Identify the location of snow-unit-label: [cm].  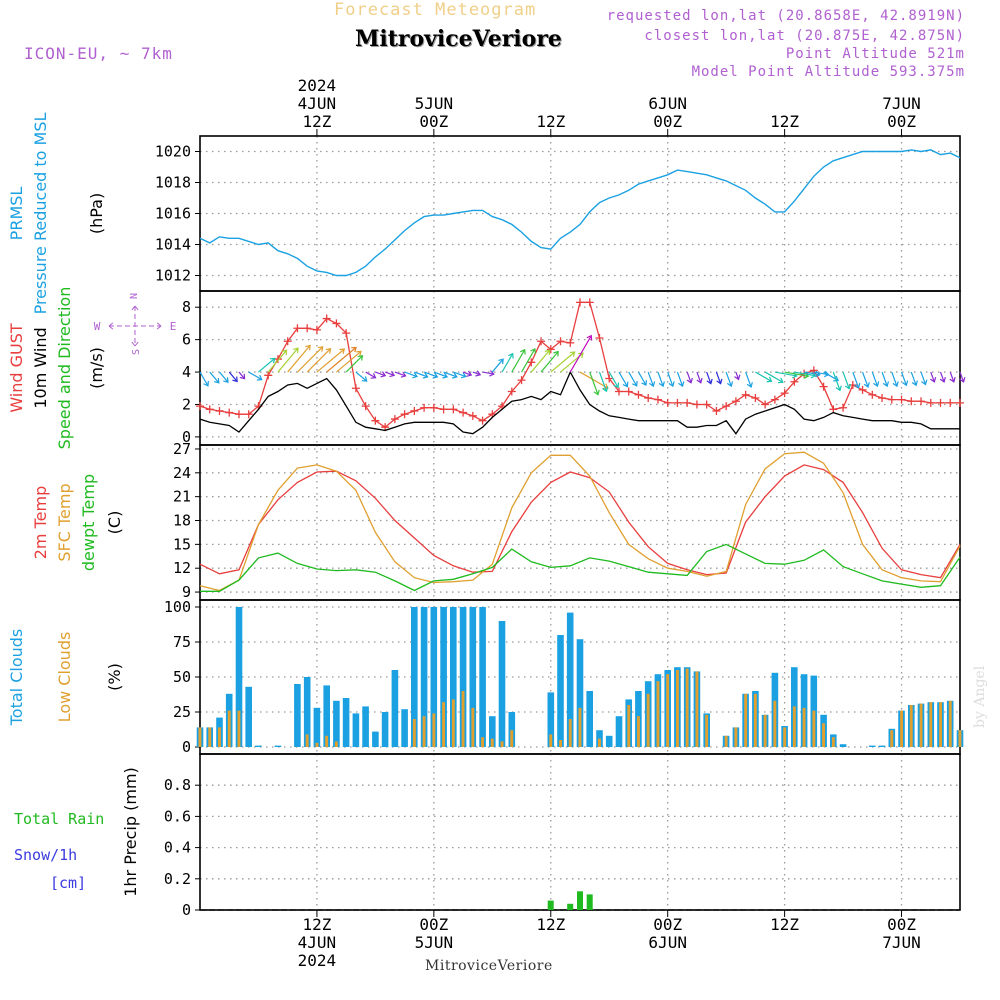
(68, 883).